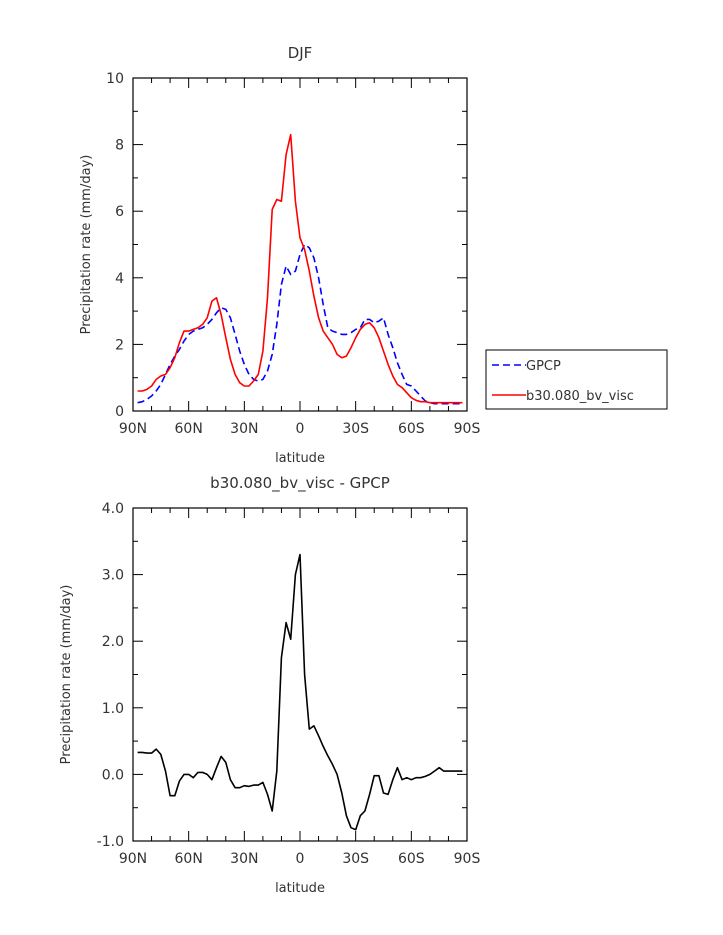 The width and height of the screenshot is (723, 935). I want to click on y-tick-label: 3.0, so click(113, 576).